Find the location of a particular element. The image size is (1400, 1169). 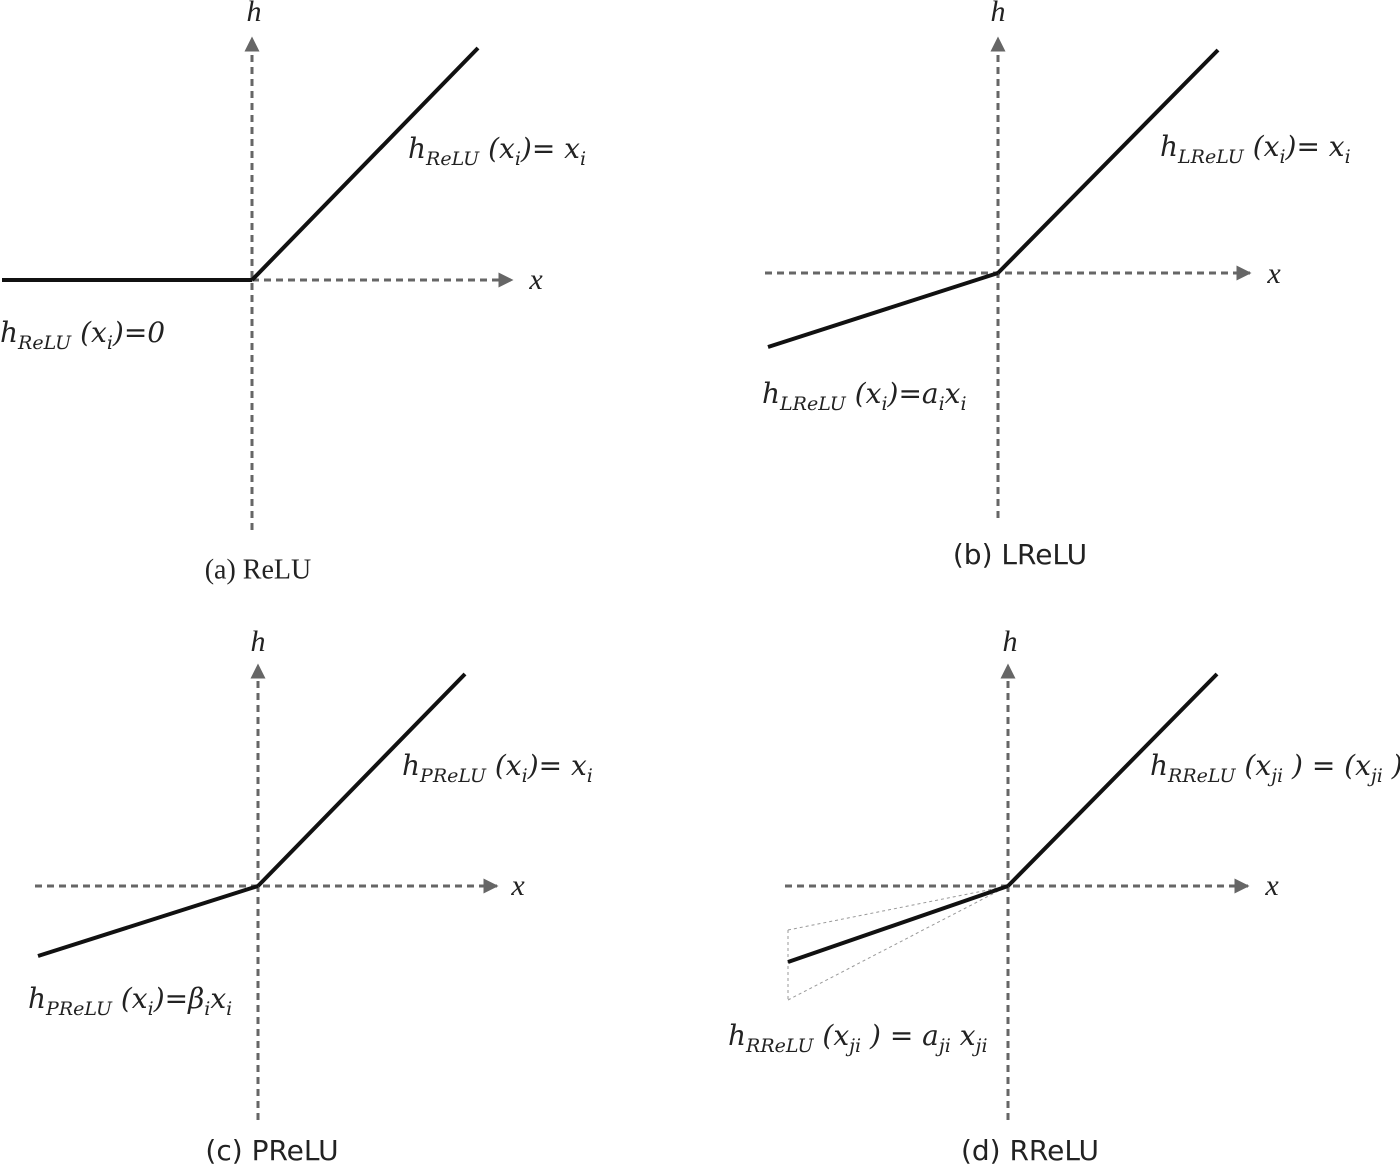

formula: hRReLU (xji ) = aji xji is located at coordinates (858, 1038).